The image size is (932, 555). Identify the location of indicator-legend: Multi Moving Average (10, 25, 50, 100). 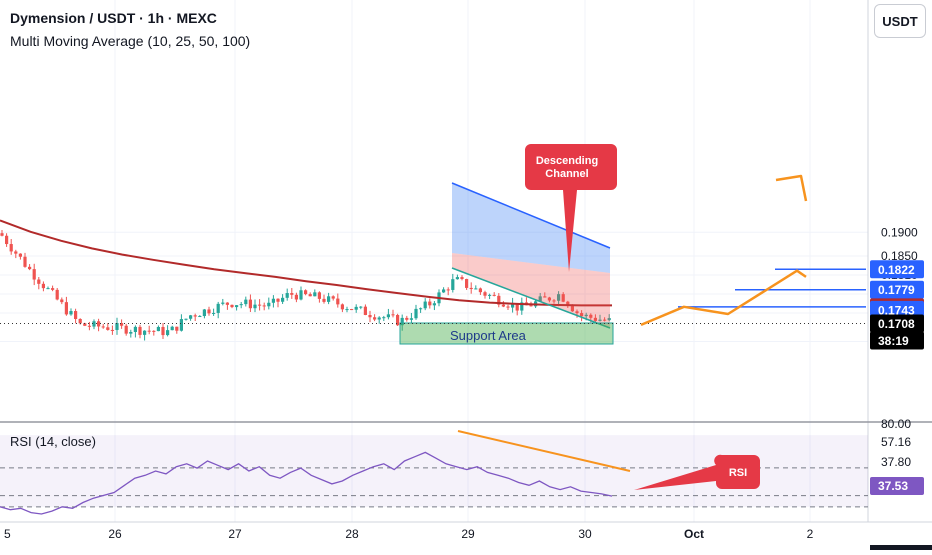
(130, 41).